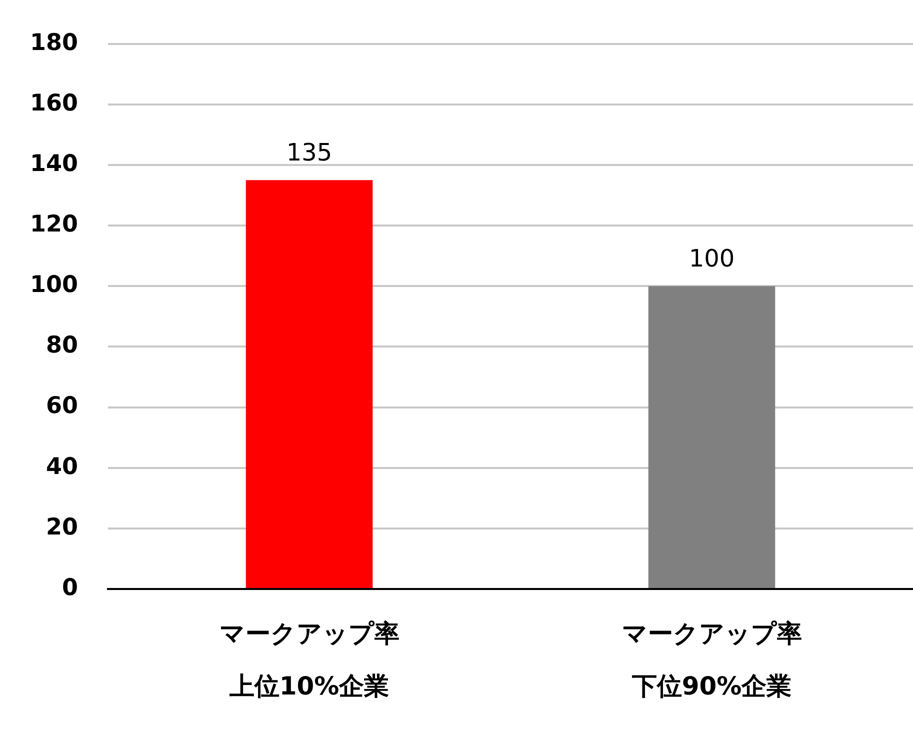 Image resolution: width=913 pixels, height=734 pixels. Describe the element at coordinates (62, 345) in the screenshot. I see `y-tick-label: 80` at that location.